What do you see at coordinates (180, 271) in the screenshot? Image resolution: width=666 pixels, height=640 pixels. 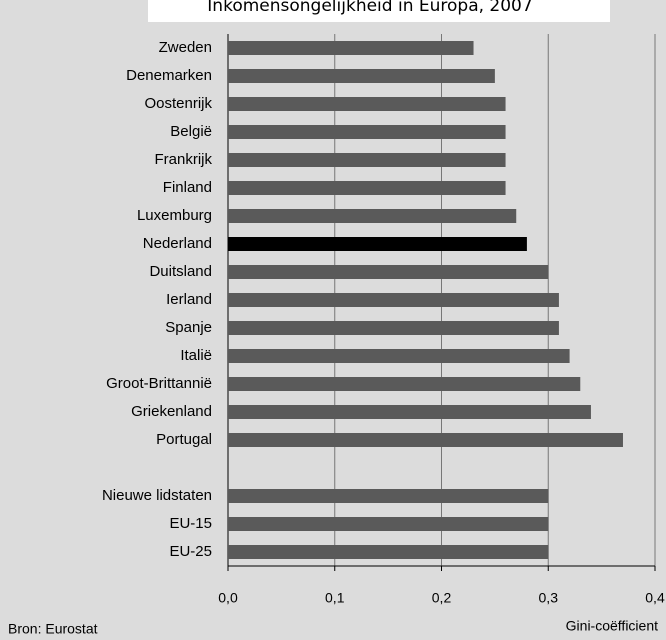 I see `y-tick-label: Duitsland` at bounding box center [180, 271].